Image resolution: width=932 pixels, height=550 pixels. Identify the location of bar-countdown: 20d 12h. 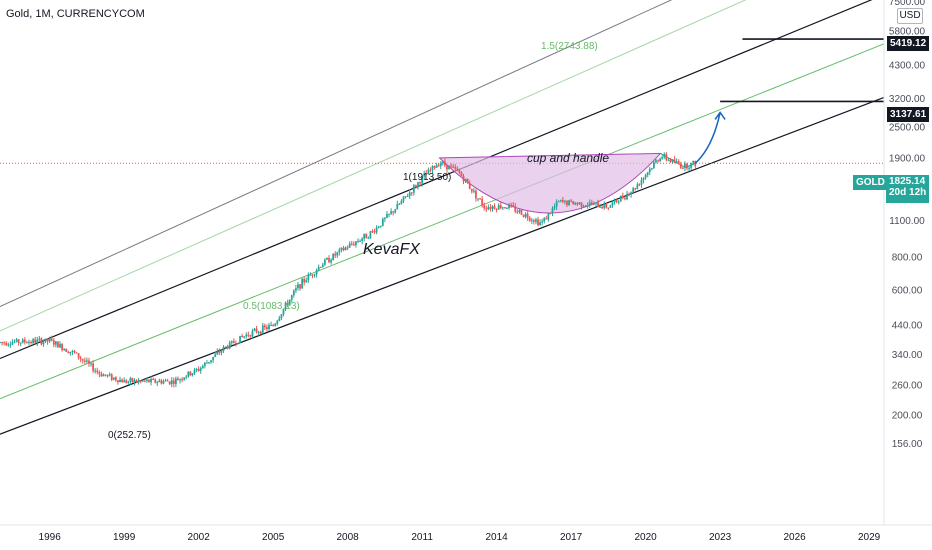
(908, 192).